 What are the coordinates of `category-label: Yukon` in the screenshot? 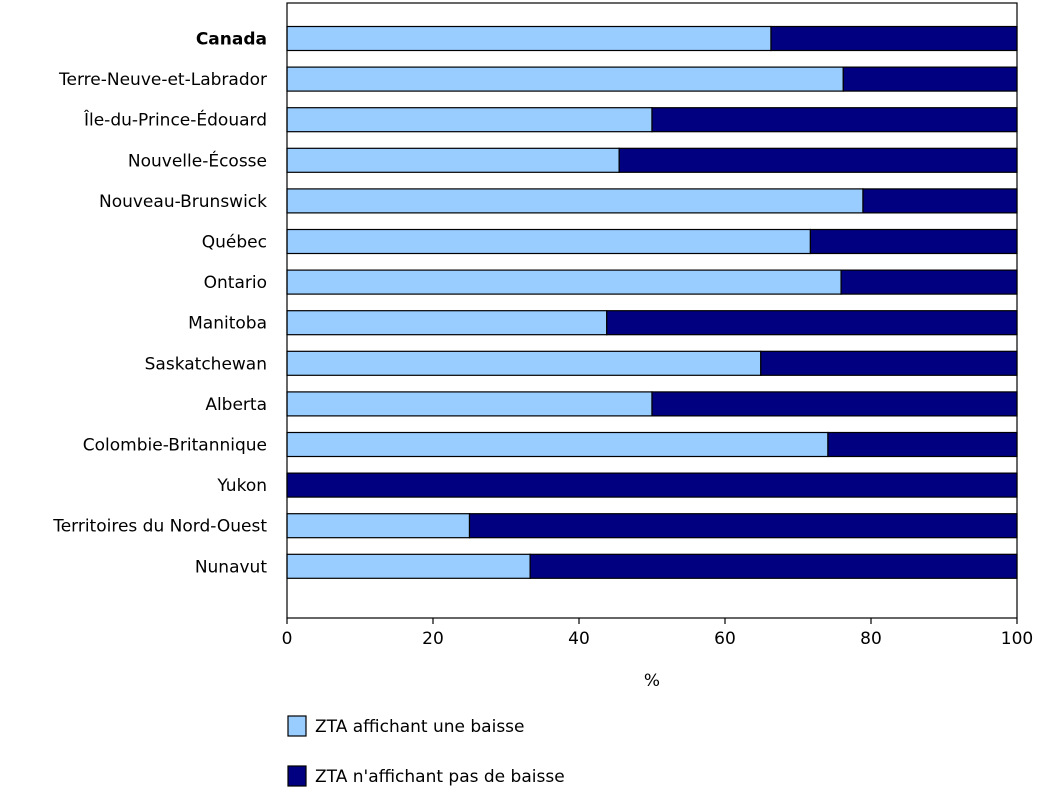 It's located at (241, 486).